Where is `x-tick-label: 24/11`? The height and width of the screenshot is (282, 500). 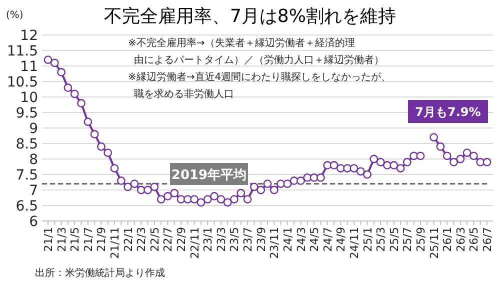 x-tick-label: 24/11 is located at coordinates (354, 243).